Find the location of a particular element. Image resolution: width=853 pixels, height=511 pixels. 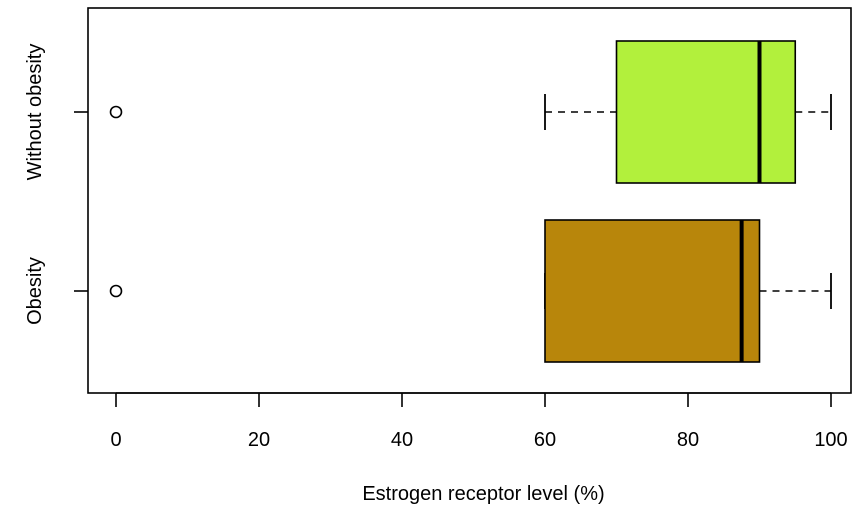

x-tick-label: 20 is located at coordinates (259, 440).